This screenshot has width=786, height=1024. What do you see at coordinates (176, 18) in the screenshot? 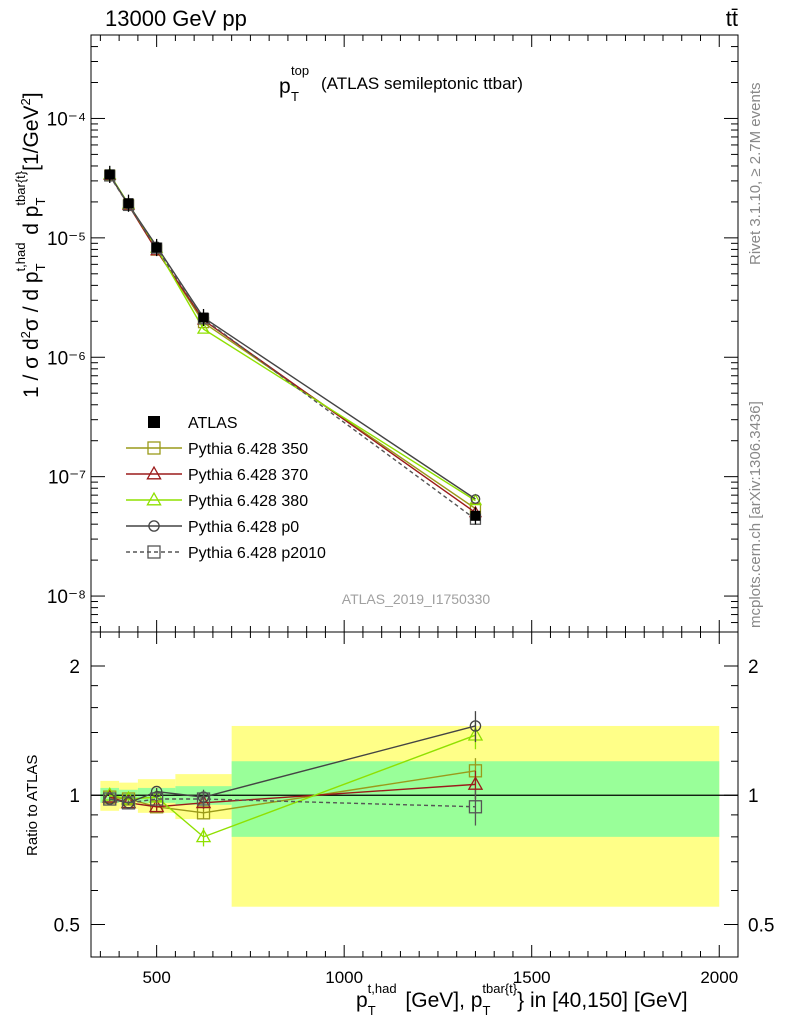
I see `header-left: 13000 GeV pp` at bounding box center [176, 18].